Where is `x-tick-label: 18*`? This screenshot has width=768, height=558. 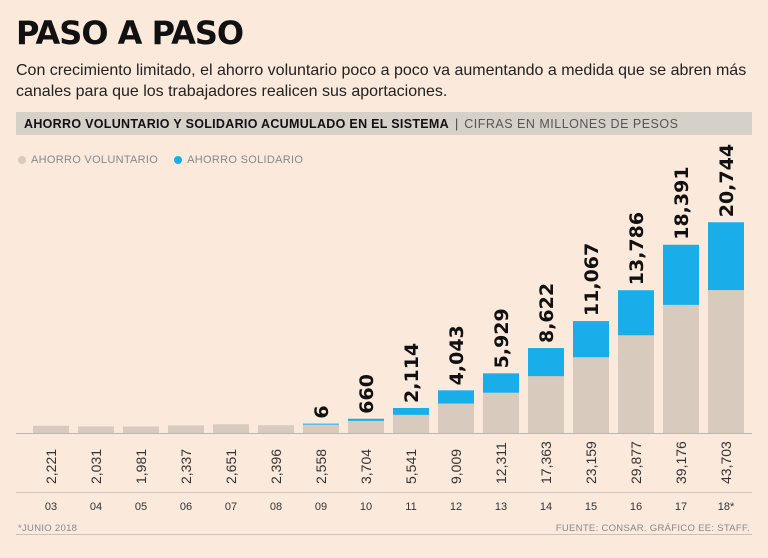 x-tick-label: 18* is located at coordinates (726, 507).